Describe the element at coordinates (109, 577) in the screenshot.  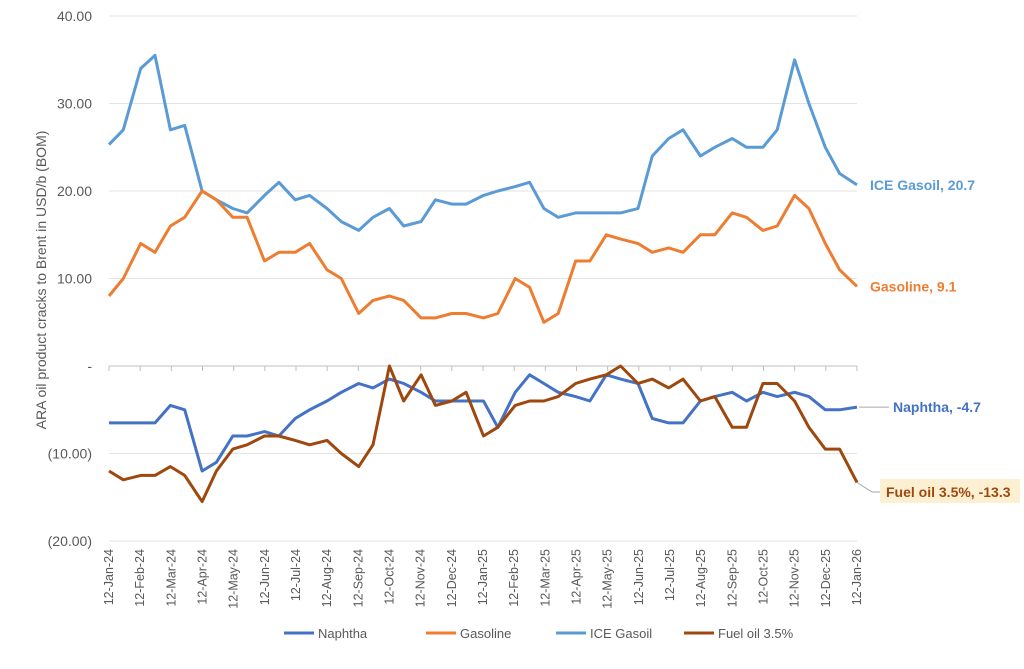
I see `x-tick-label: 12-Jan-24` at that location.